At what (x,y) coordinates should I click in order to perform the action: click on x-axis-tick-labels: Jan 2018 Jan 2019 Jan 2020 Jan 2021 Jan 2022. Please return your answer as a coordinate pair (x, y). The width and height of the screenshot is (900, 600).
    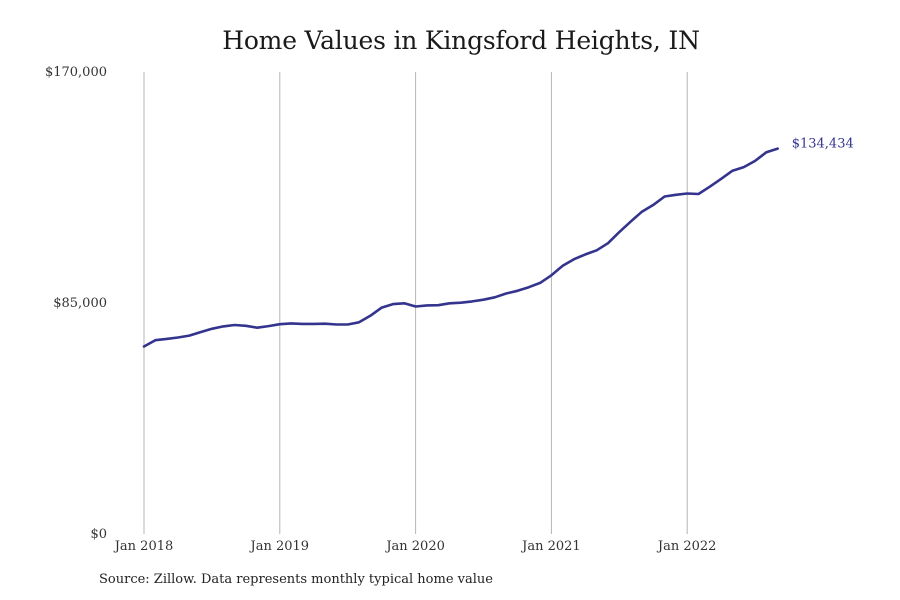
    Looking at the image, I should click on (415, 546).